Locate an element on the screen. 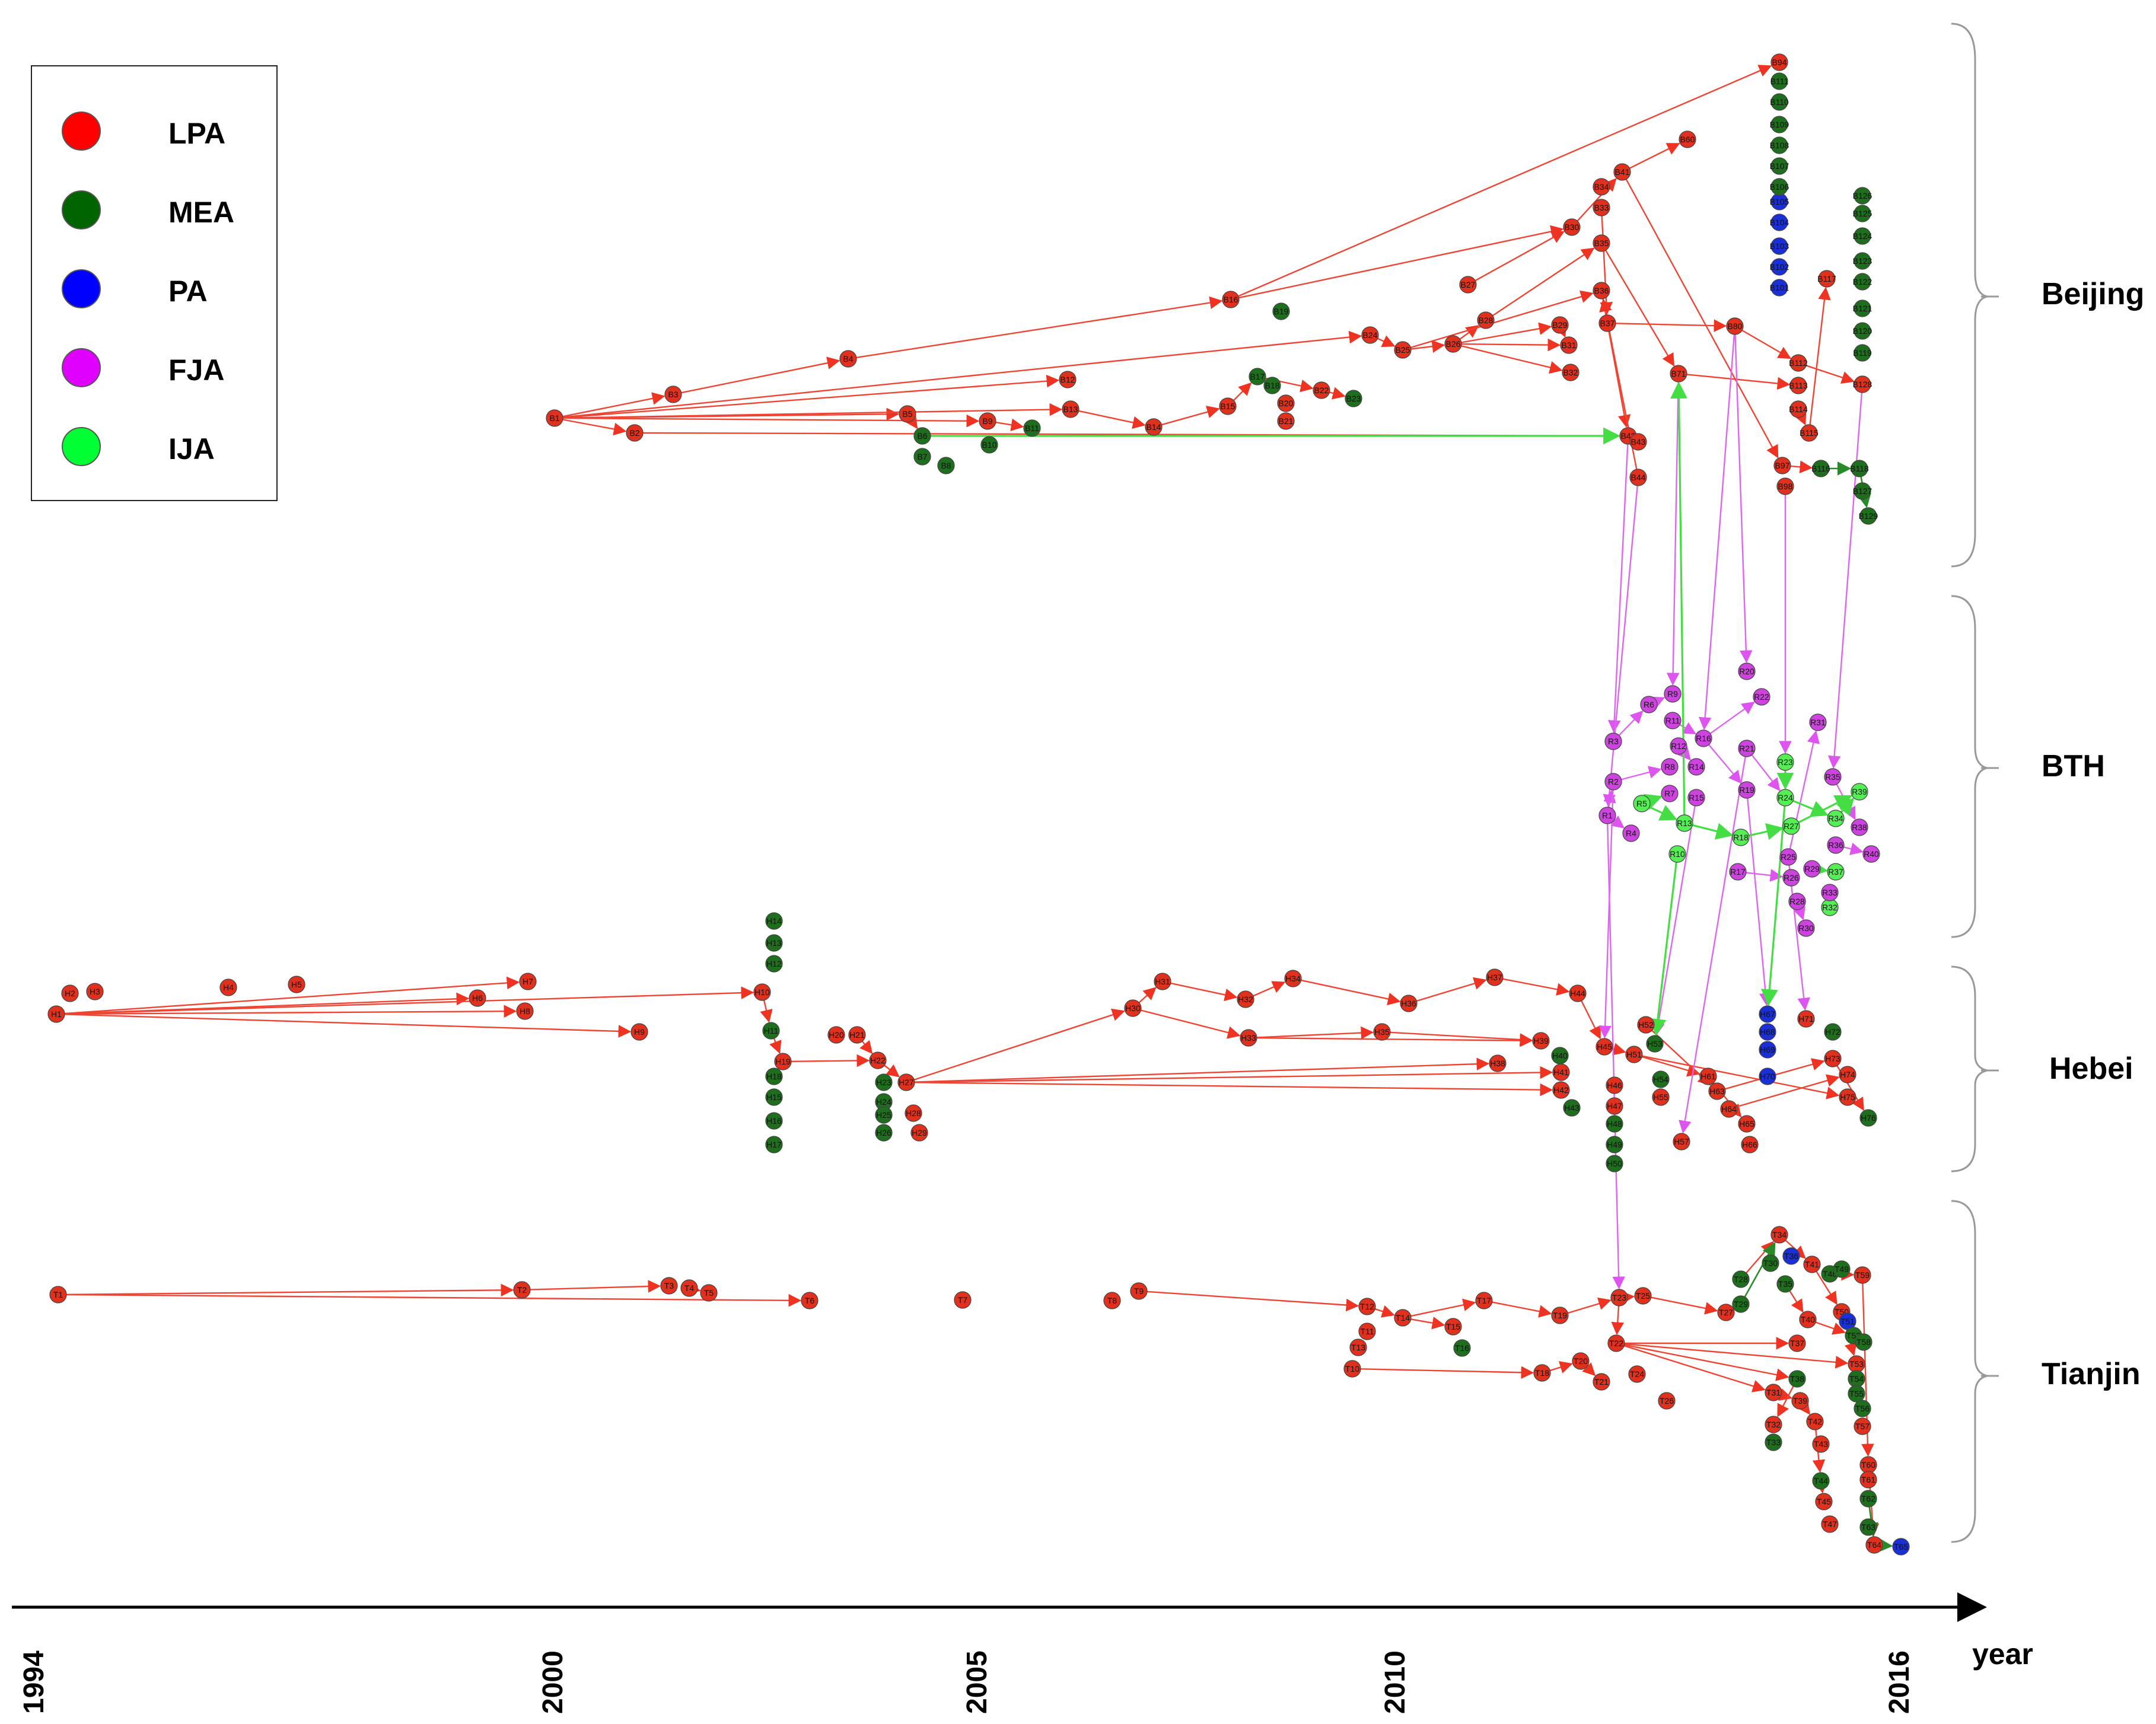 The image size is (2156, 1724). node-B94-dot is located at coordinates (1779, 62).